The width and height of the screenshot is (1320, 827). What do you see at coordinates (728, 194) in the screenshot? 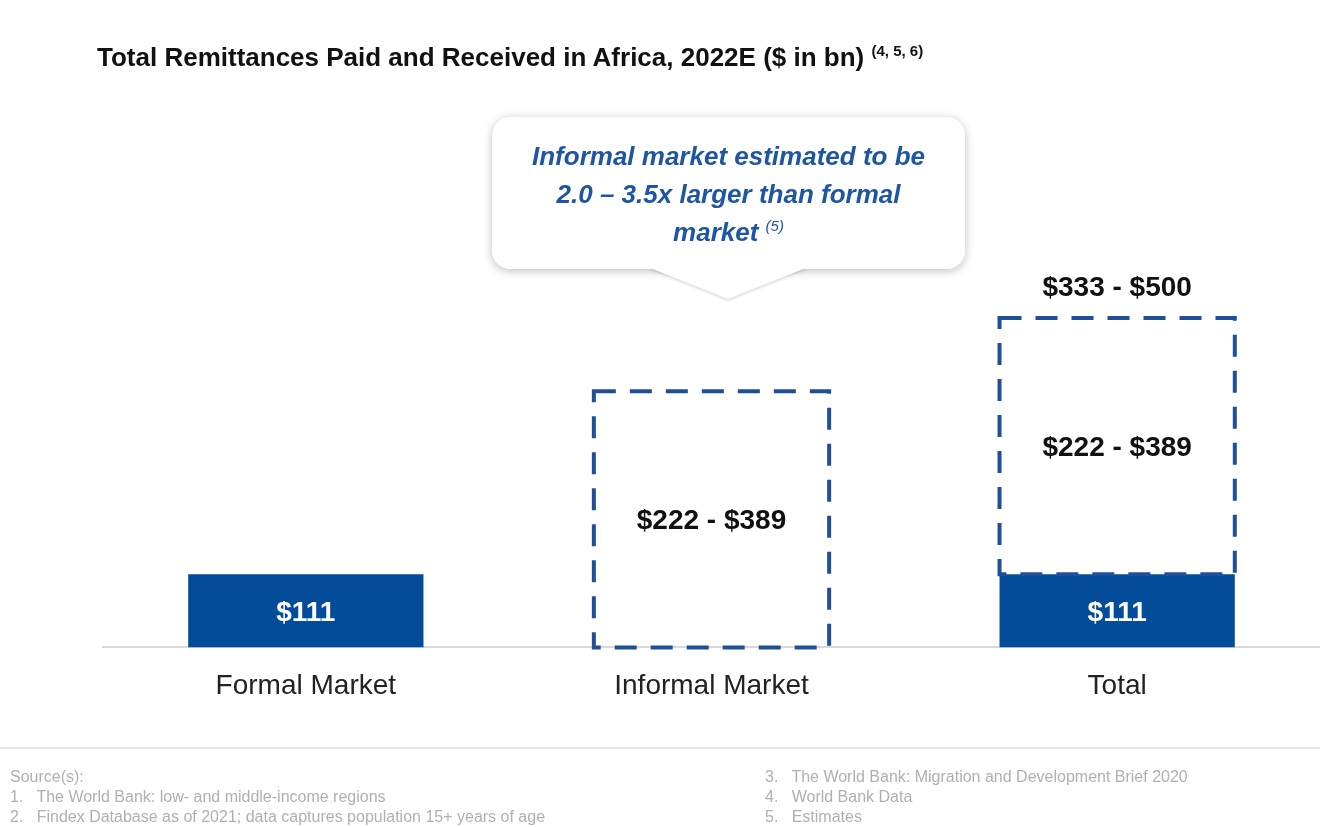
I see `text: Informal market estimated to be 2.0 – 3.5x larger than formal market $^{(5)}$` at bounding box center [728, 194].